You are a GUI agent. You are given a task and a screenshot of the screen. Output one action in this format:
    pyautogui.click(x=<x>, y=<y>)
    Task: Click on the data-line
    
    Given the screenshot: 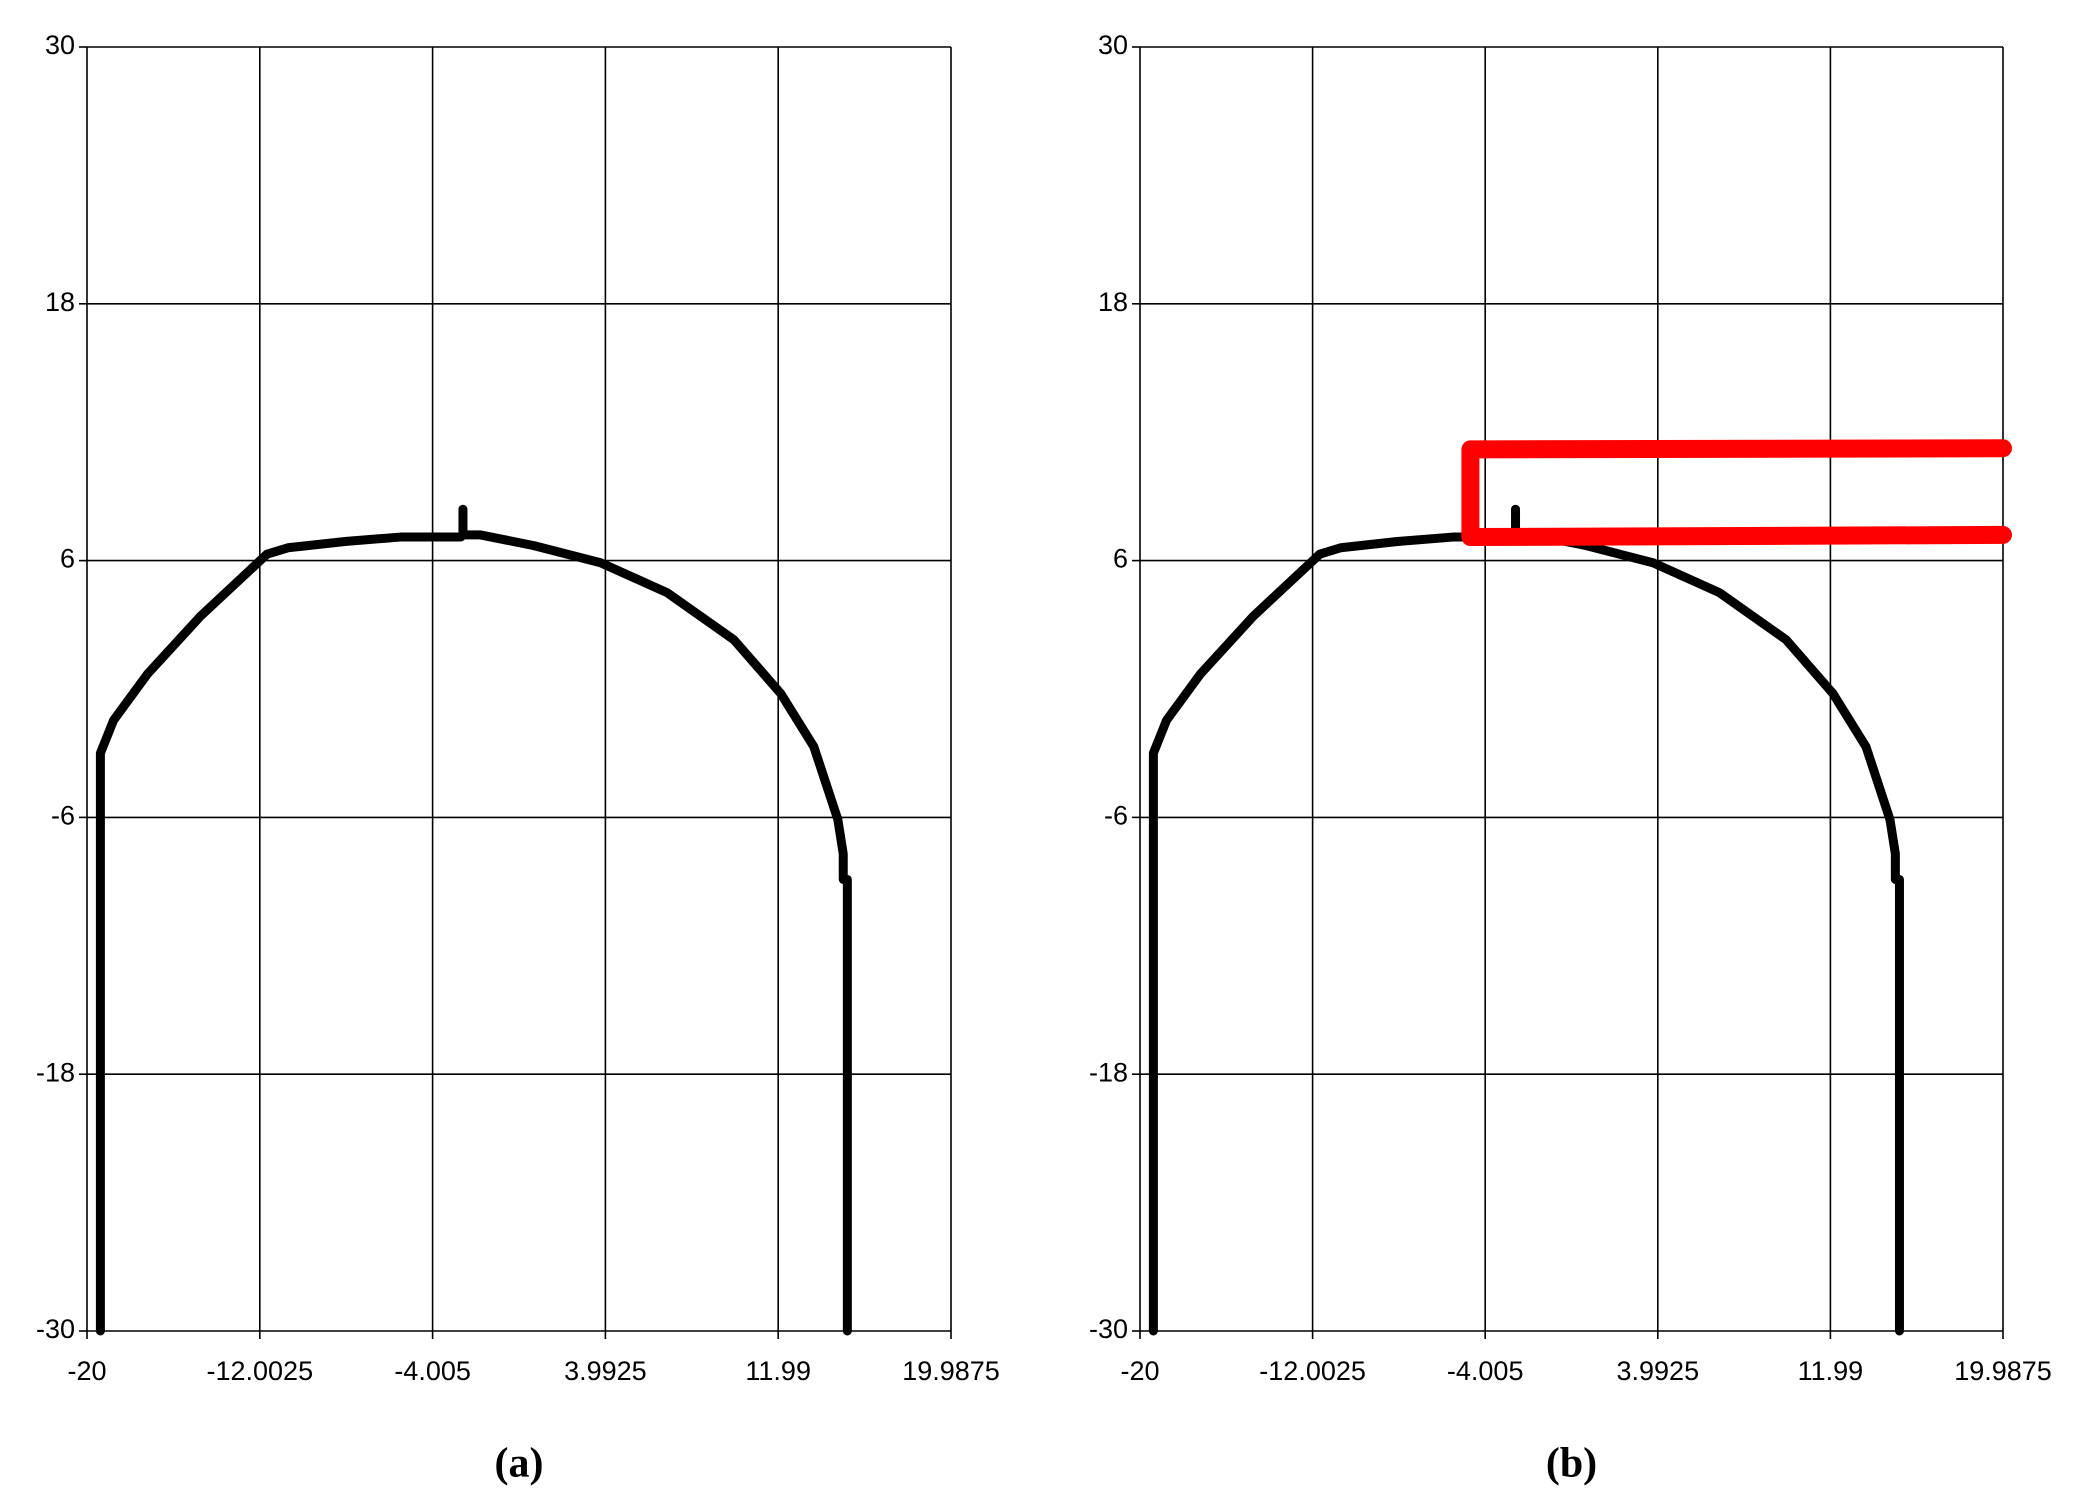 What is the action you would take?
    pyautogui.click(x=1736, y=493)
    